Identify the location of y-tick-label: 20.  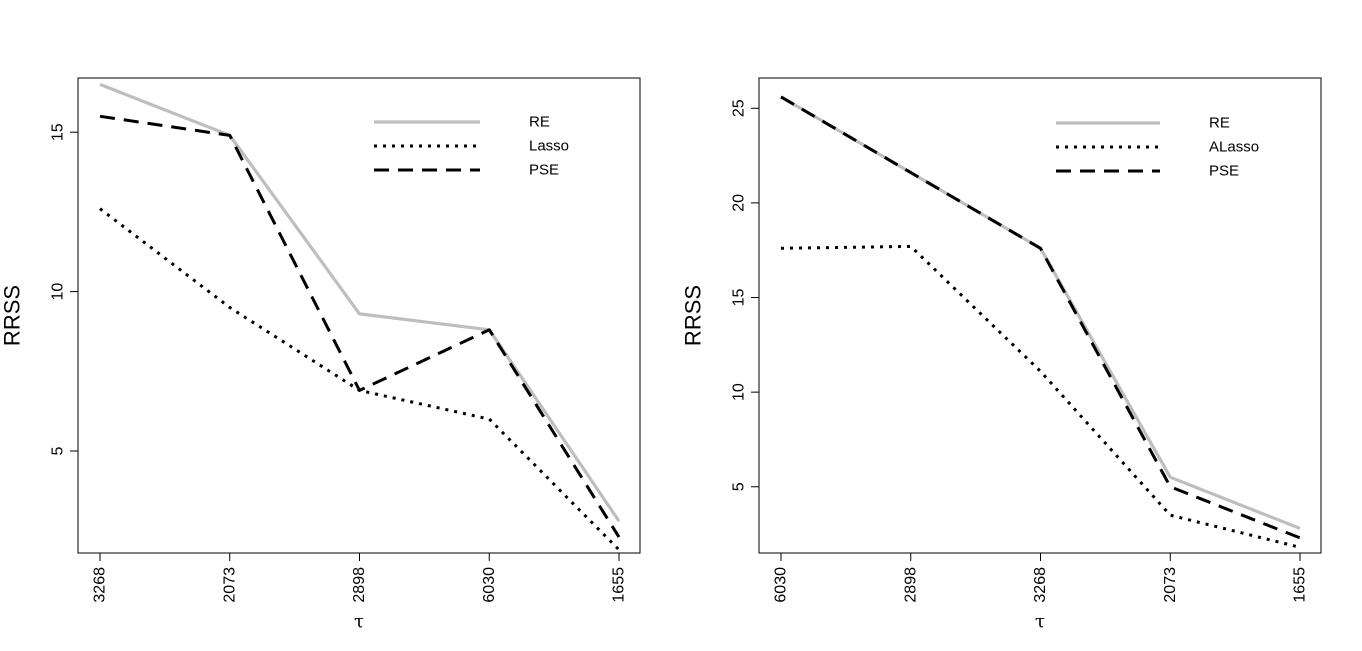
(739, 203).